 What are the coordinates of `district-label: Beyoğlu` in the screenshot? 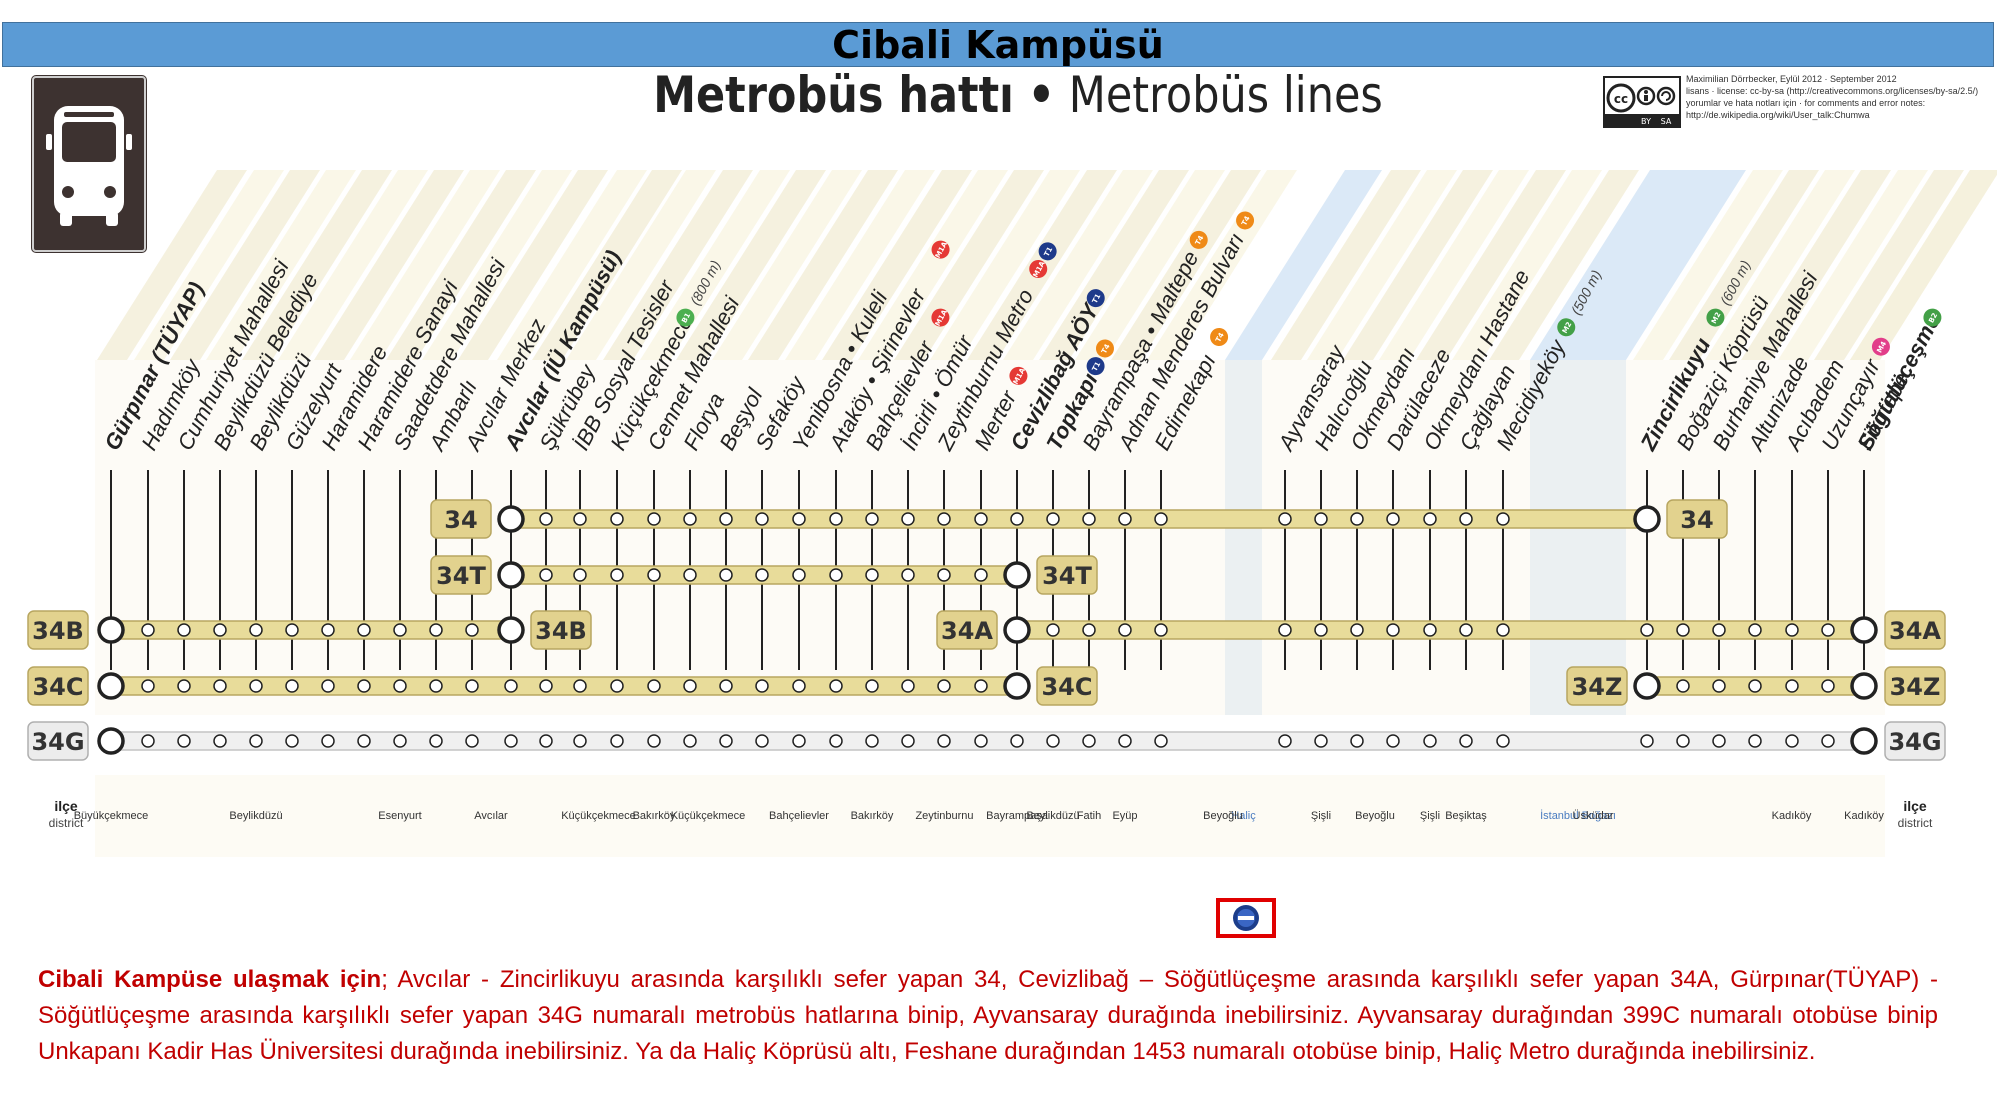 It's located at (1375, 816).